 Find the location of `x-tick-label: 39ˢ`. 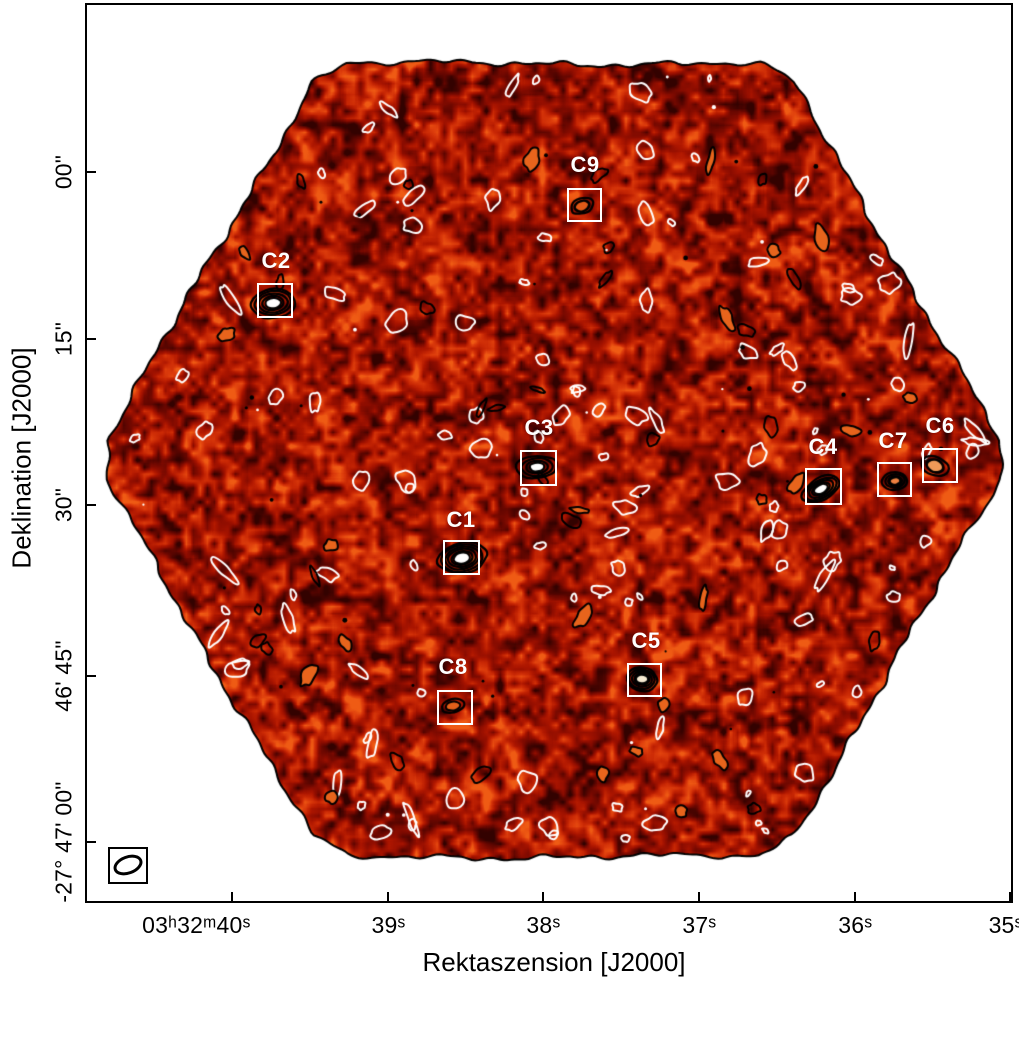

x-tick-label: 39ˢ is located at coordinates (388, 925).